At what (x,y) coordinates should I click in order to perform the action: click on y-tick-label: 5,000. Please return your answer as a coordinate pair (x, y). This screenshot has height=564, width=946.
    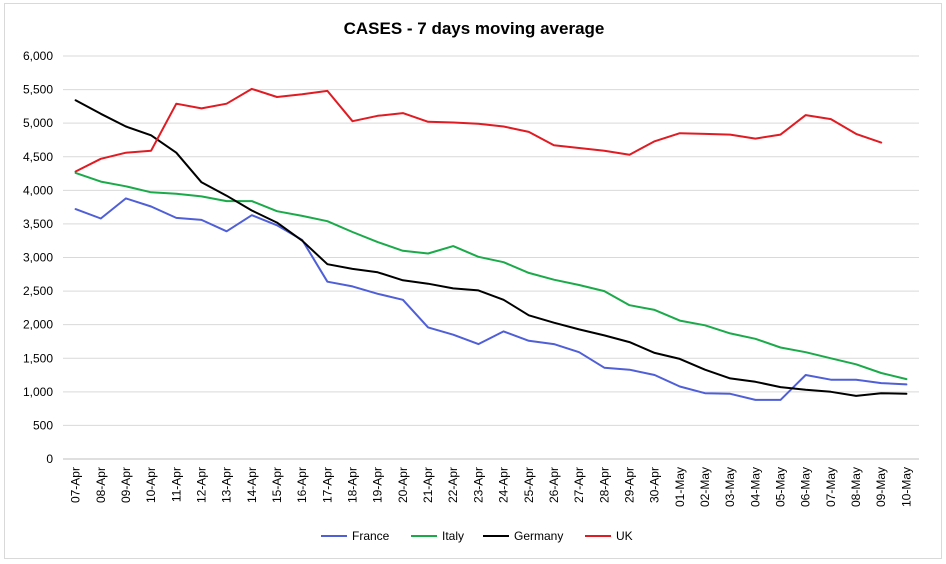
    Looking at the image, I should click on (38, 123).